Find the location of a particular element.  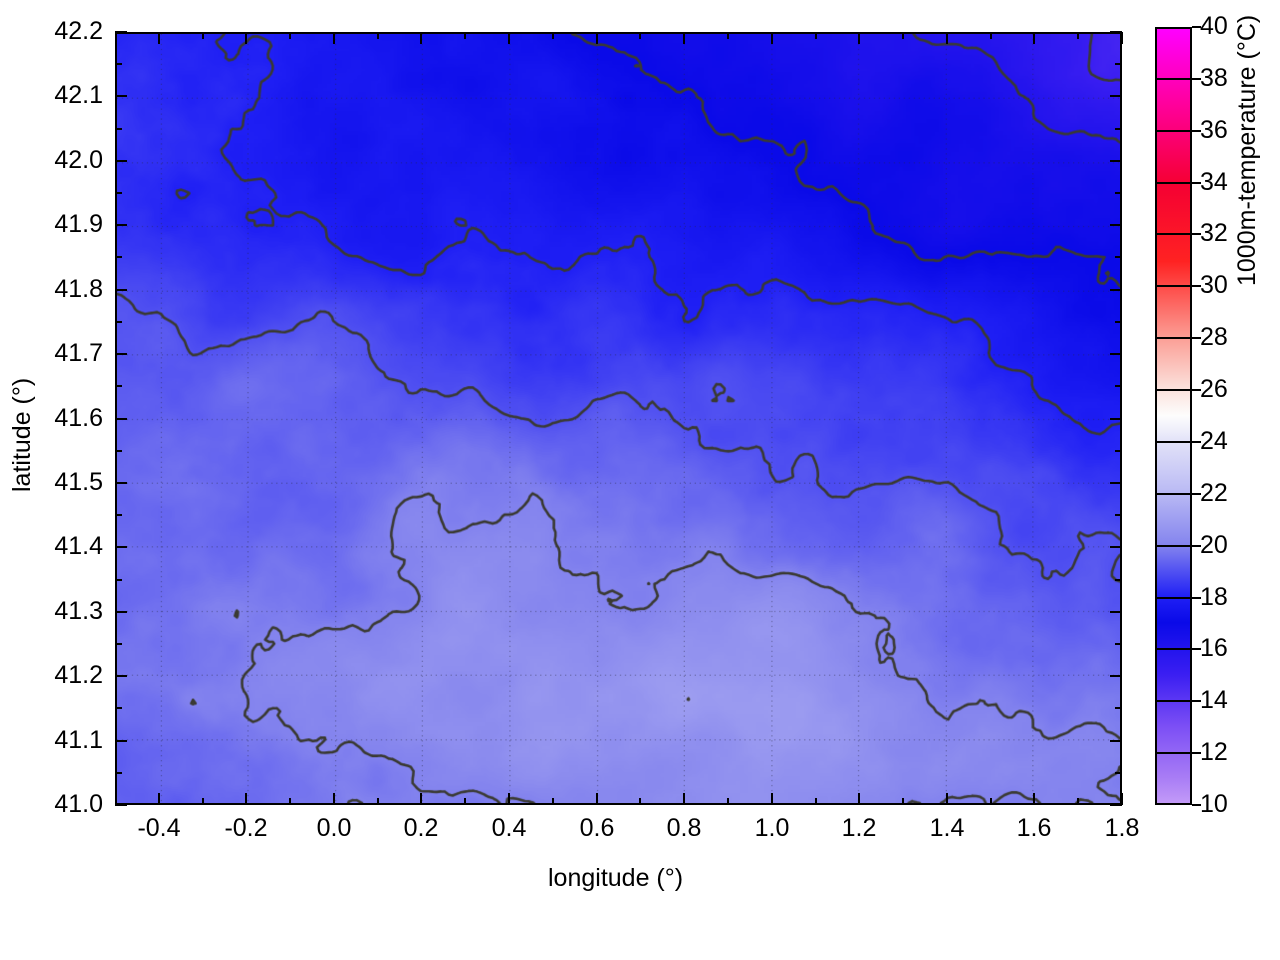

y-tick-label-41.7: 41.7 is located at coordinates (78, 353).